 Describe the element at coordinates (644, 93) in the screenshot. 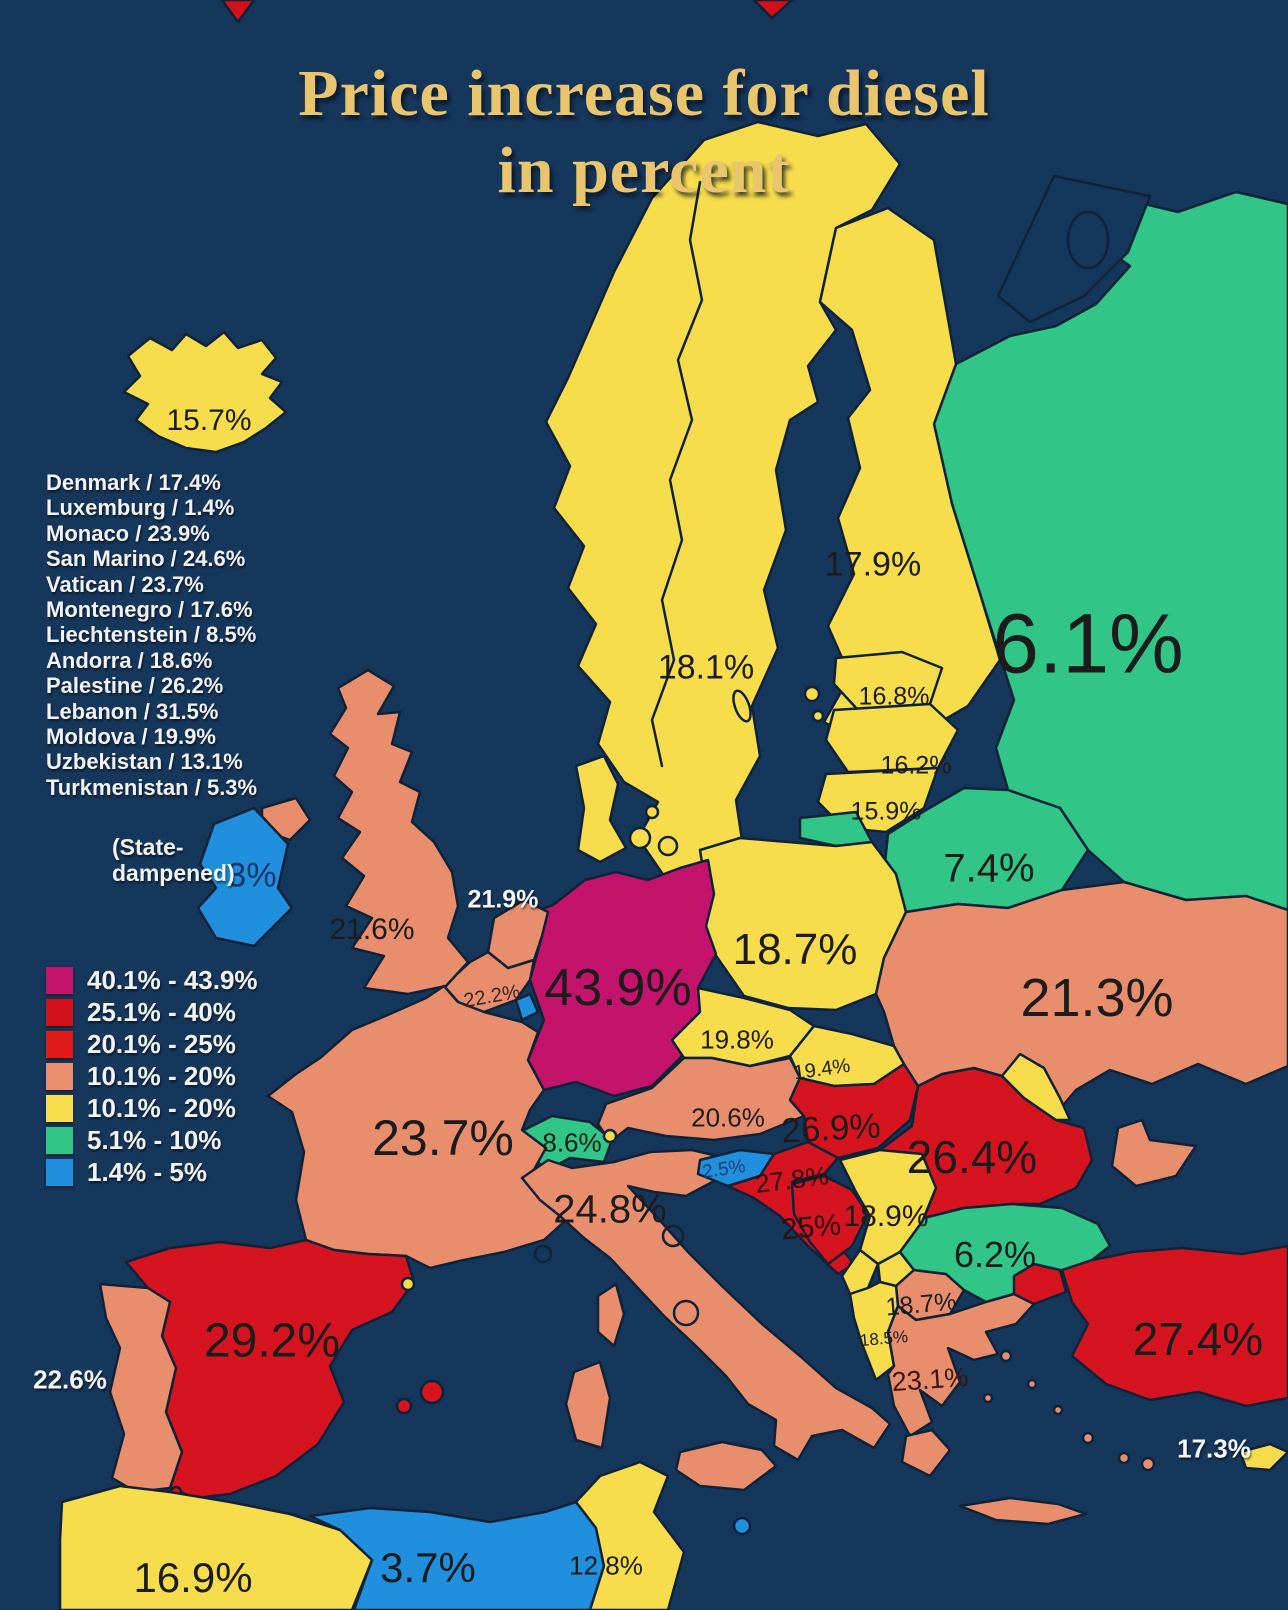

I see `title-line-1: Price increase for diesel` at that location.